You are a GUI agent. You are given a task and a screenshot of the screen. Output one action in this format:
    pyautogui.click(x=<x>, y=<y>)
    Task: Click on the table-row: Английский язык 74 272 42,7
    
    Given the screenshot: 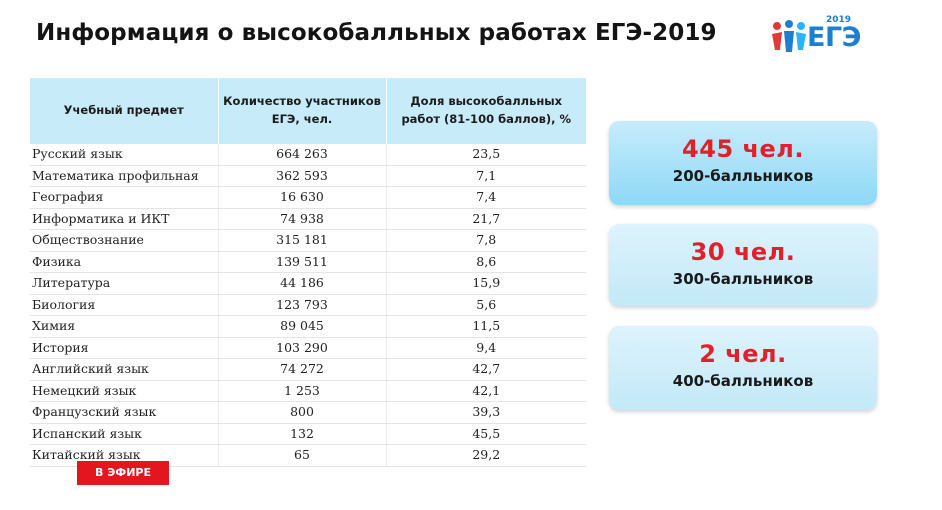 What is the action you would take?
    pyautogui.click(x=308, y=369)
    